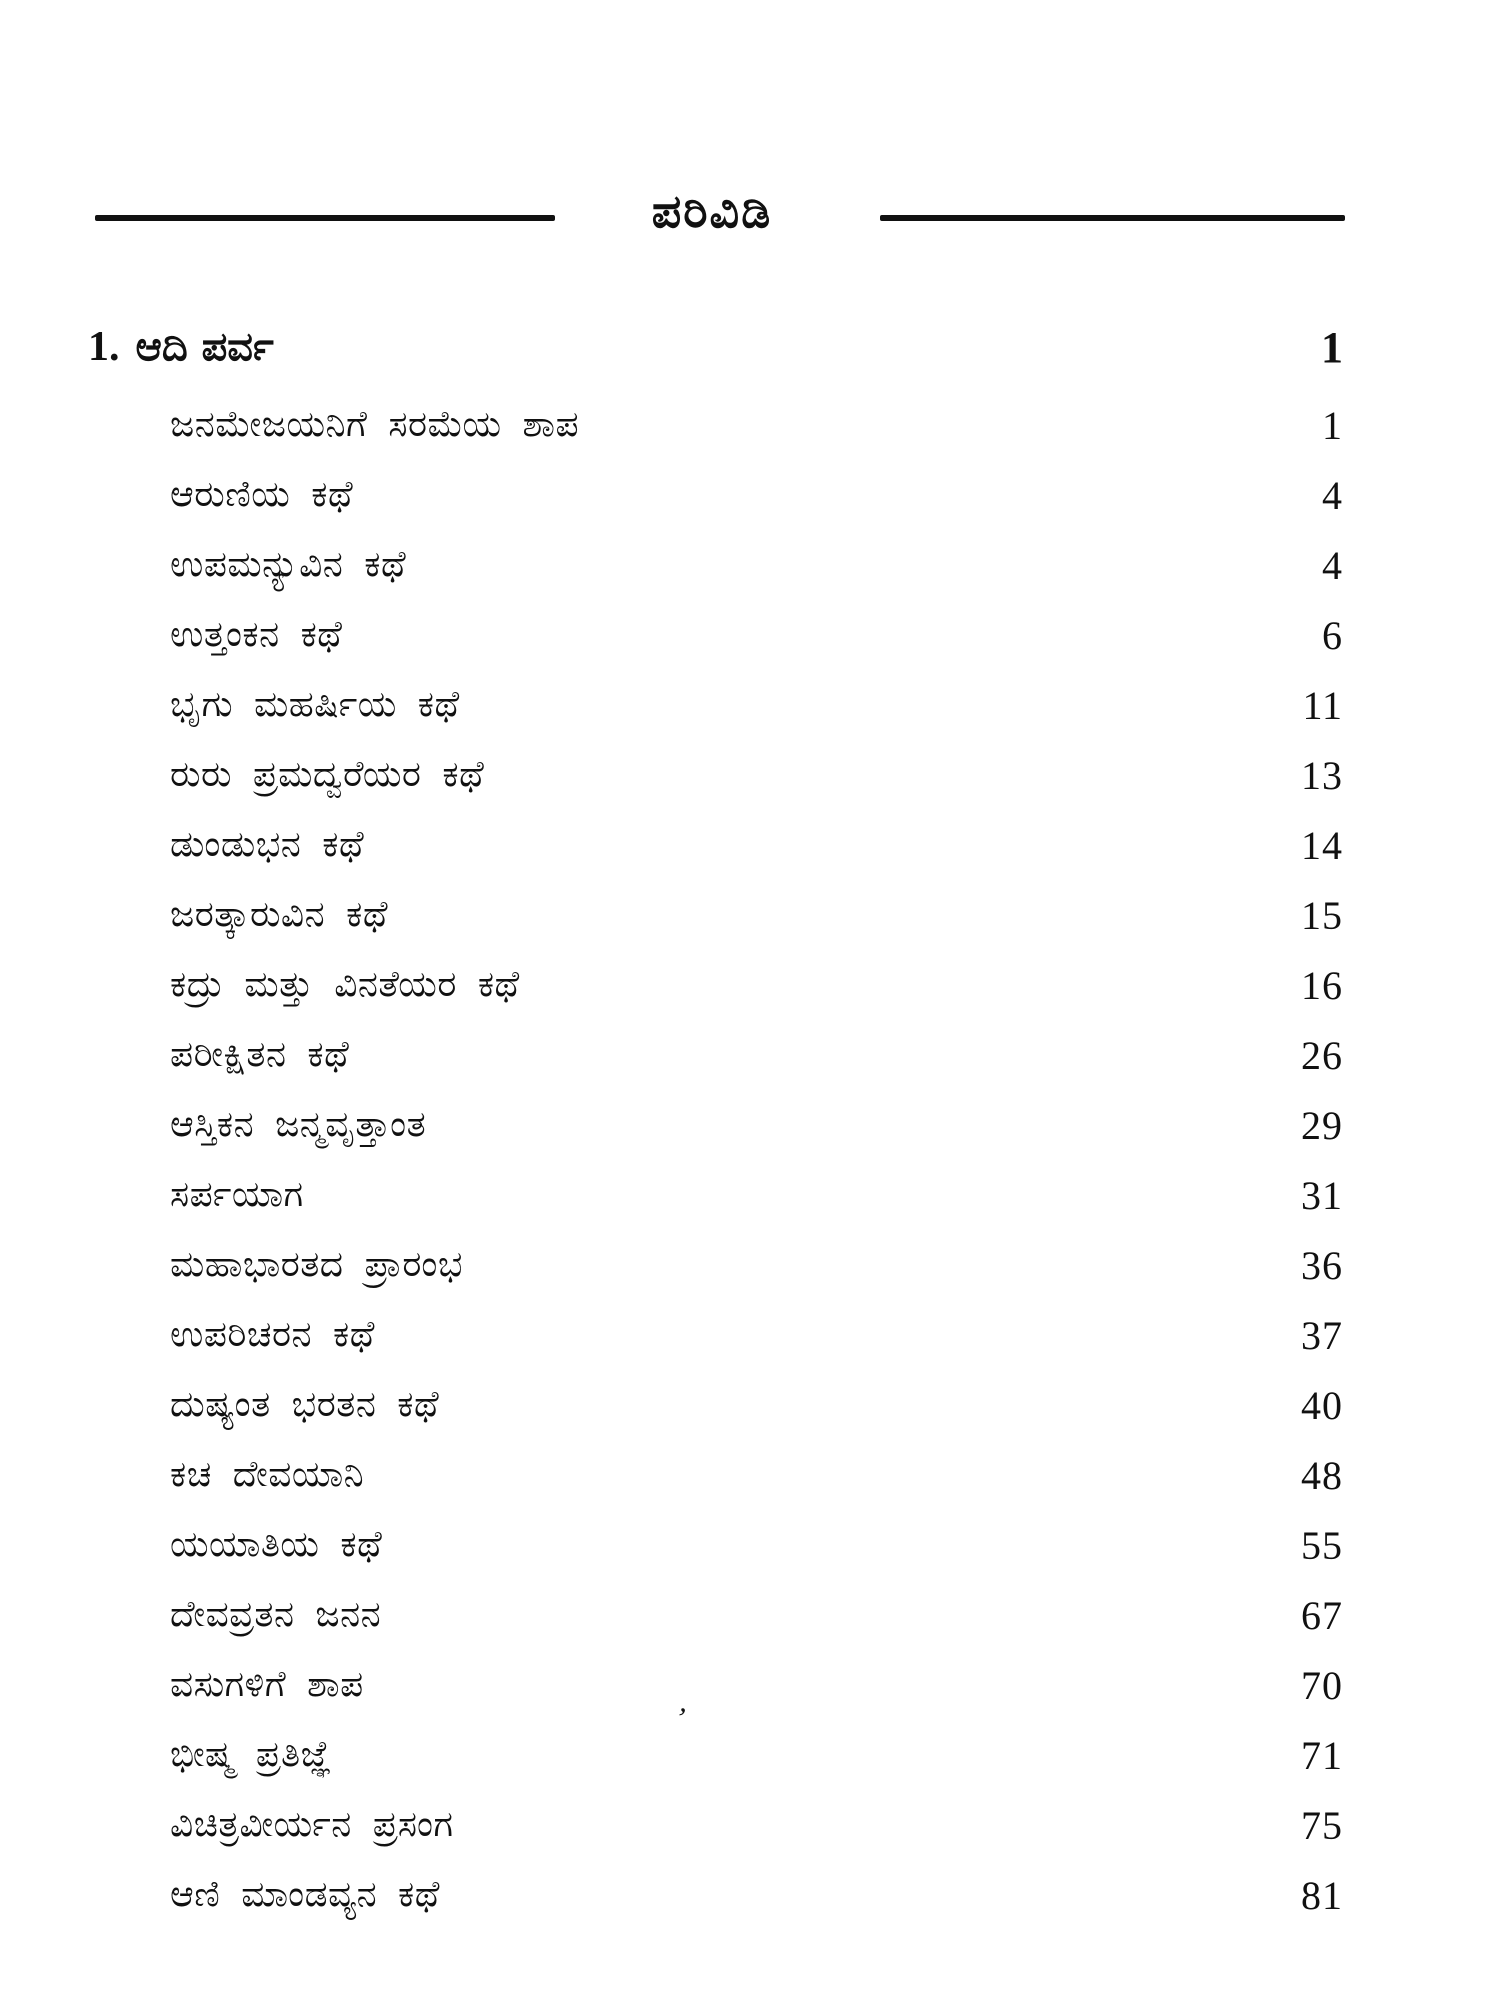  I want to click on chapter-heading: 1. ಆದಿ ಪರ್ವ, so click(181, 347).